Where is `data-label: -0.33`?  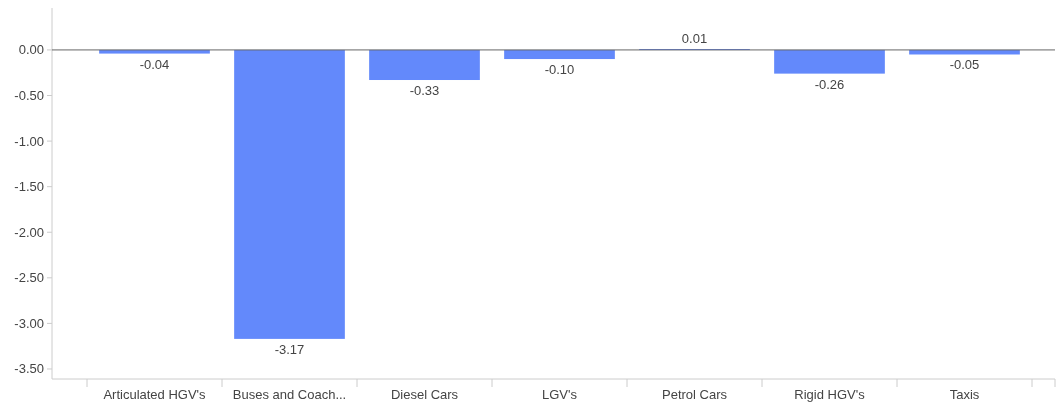
data-label: -0.33 is located at coordinates (424, 91).